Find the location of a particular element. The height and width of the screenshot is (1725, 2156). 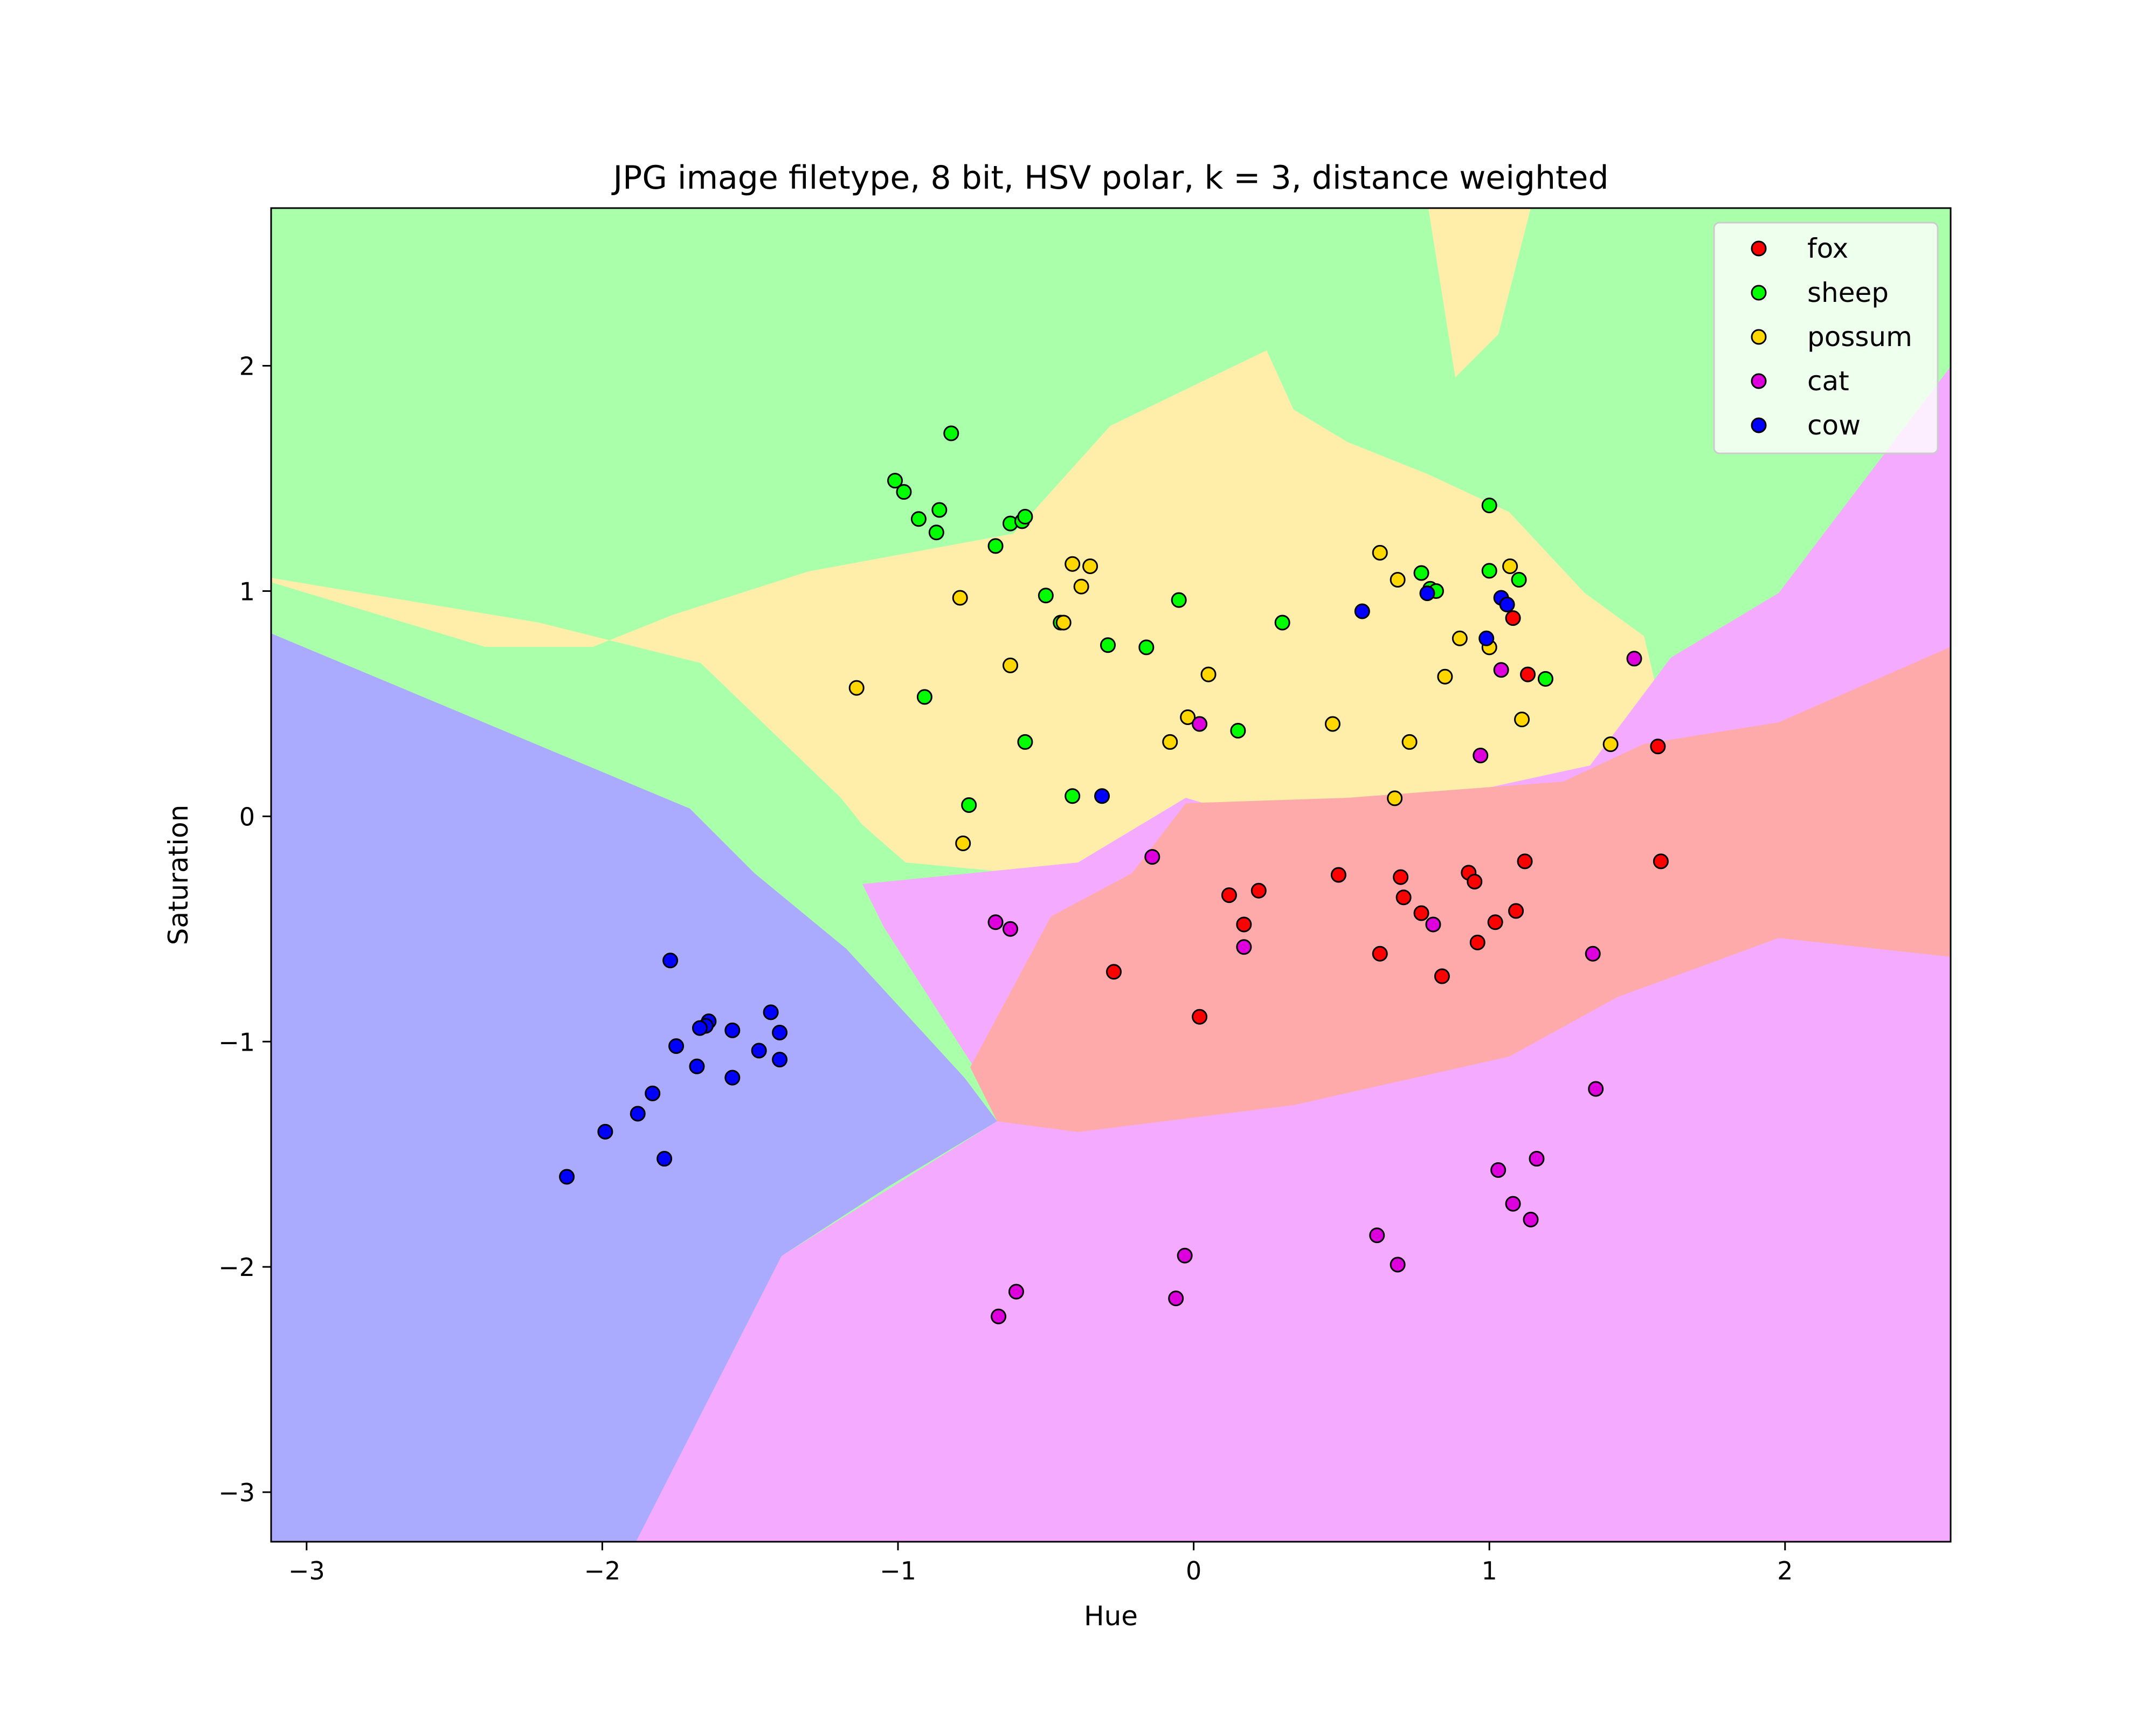

legend-marker-fox is located at coordinates (1759, 248).